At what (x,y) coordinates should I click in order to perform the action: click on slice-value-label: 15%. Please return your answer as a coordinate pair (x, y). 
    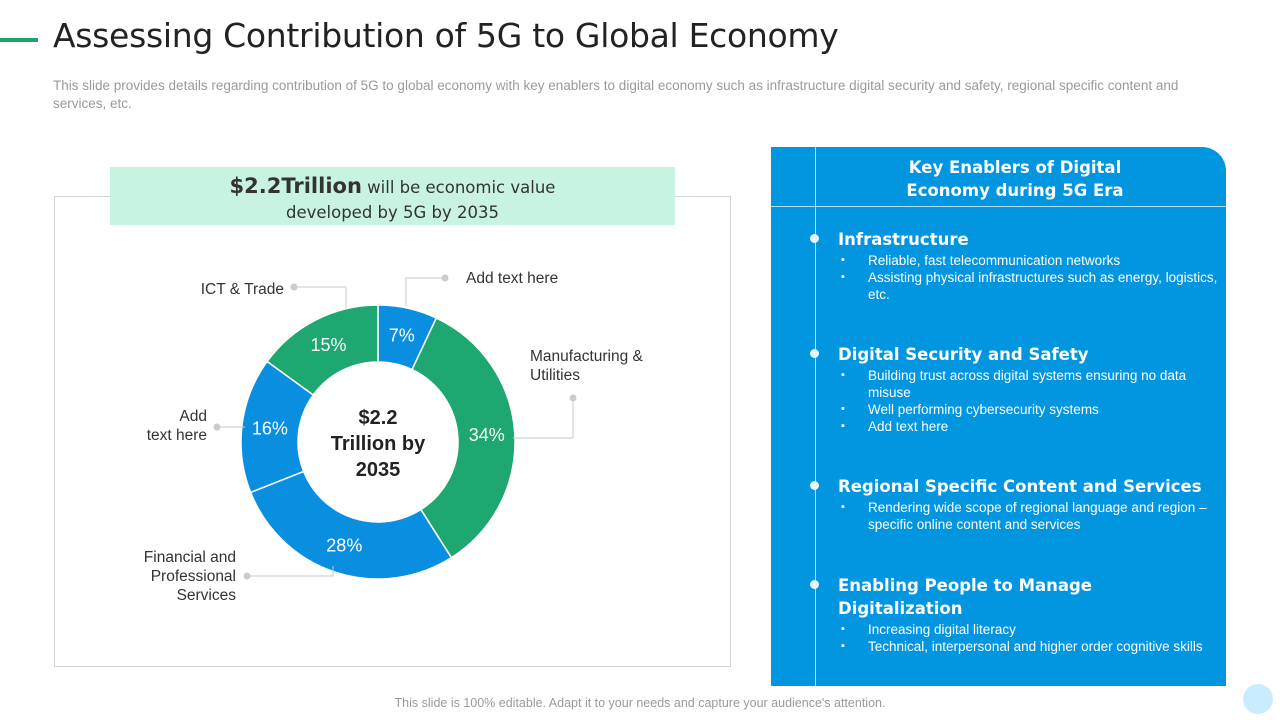
    Looking at the image, I should click on (328, 345).